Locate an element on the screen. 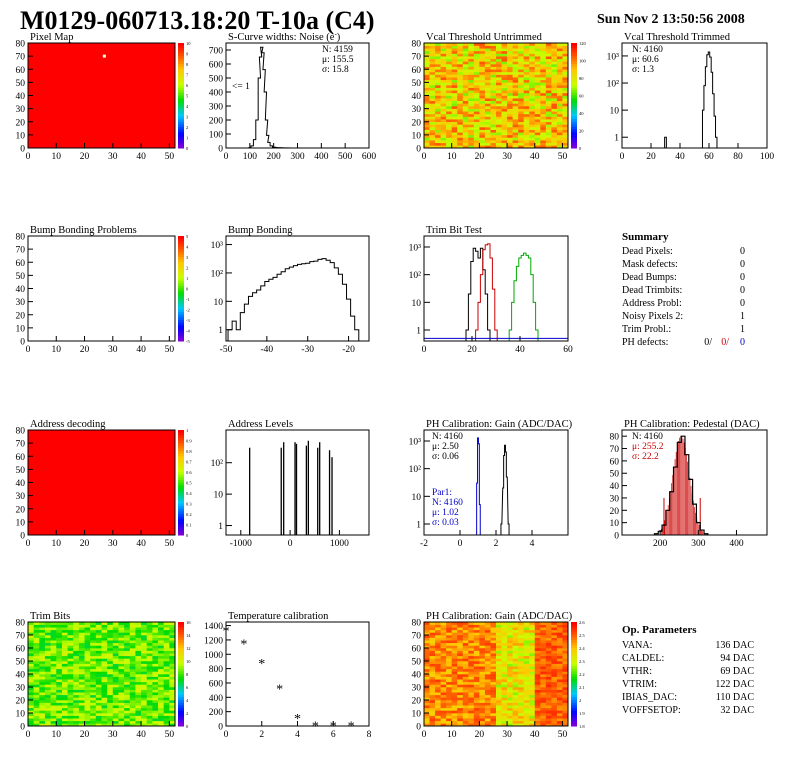 Image resolution: width=796 pixels, height=777 pixels. z-tick-label: 0 is located at coordinates (187, 726).